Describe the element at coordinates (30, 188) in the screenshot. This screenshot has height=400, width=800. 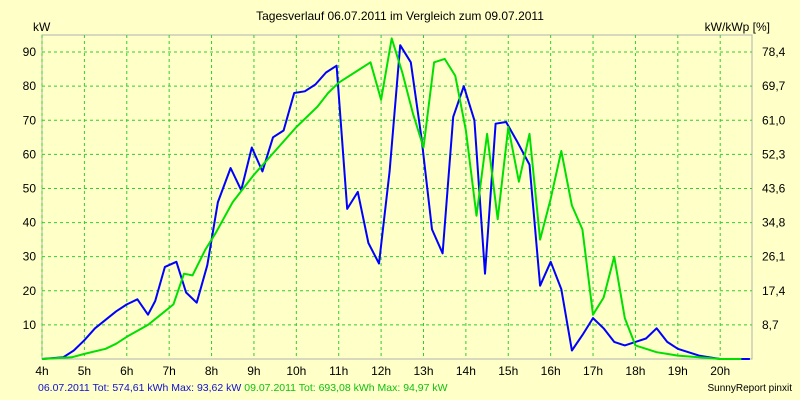
I see `y-tick-label: 50` at that location.